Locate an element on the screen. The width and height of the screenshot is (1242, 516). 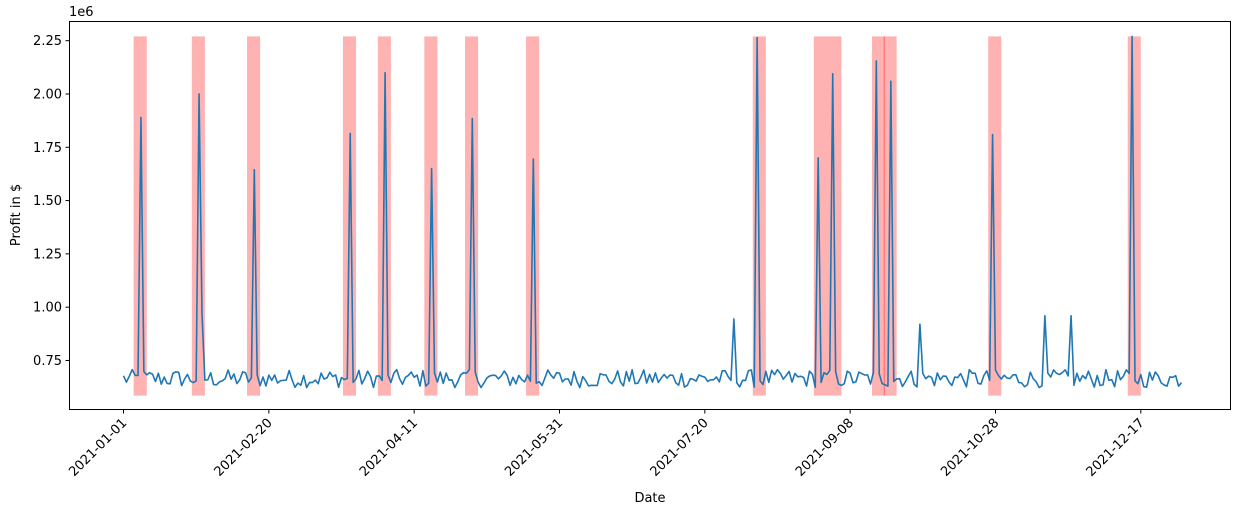
x-tick-label: 2021-07-20 is located at coordinates (680, 448).